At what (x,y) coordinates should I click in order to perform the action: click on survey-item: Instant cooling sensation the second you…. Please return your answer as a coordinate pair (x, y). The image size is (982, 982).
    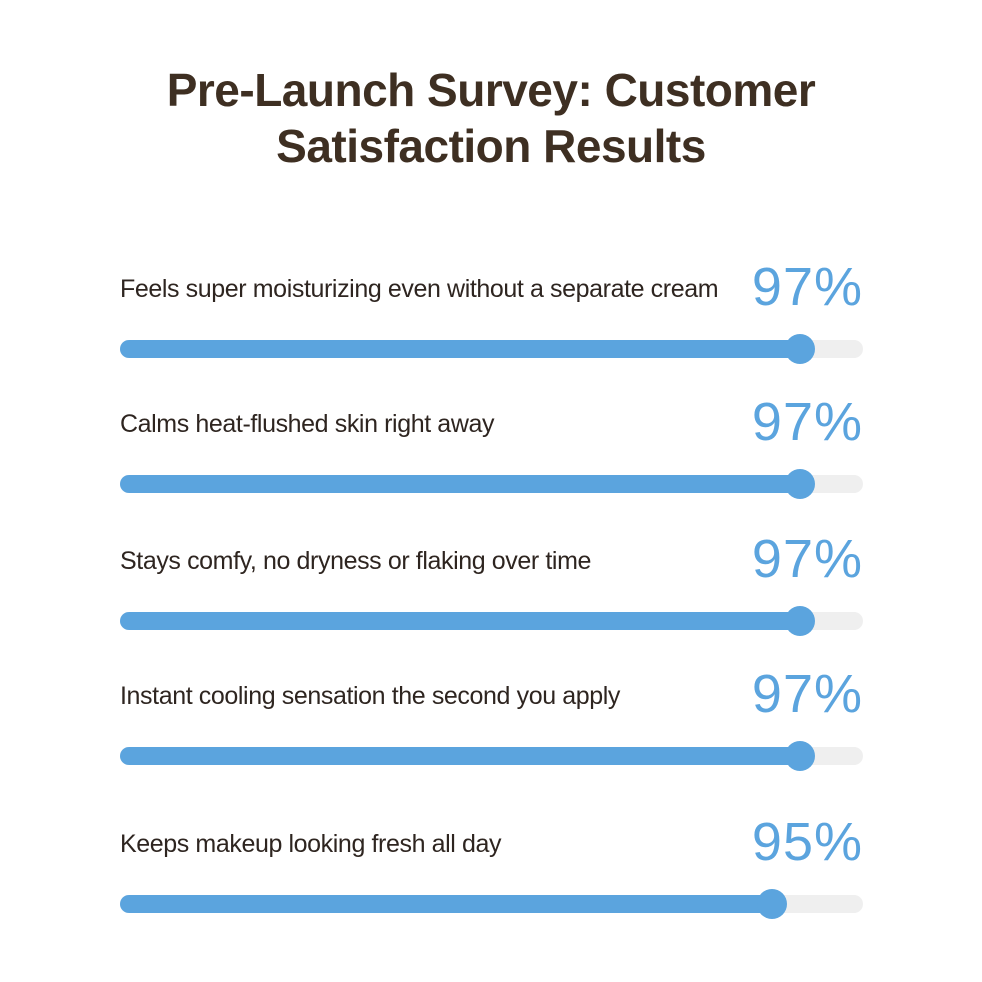
    Looking at the image, I should click on (491, 713).